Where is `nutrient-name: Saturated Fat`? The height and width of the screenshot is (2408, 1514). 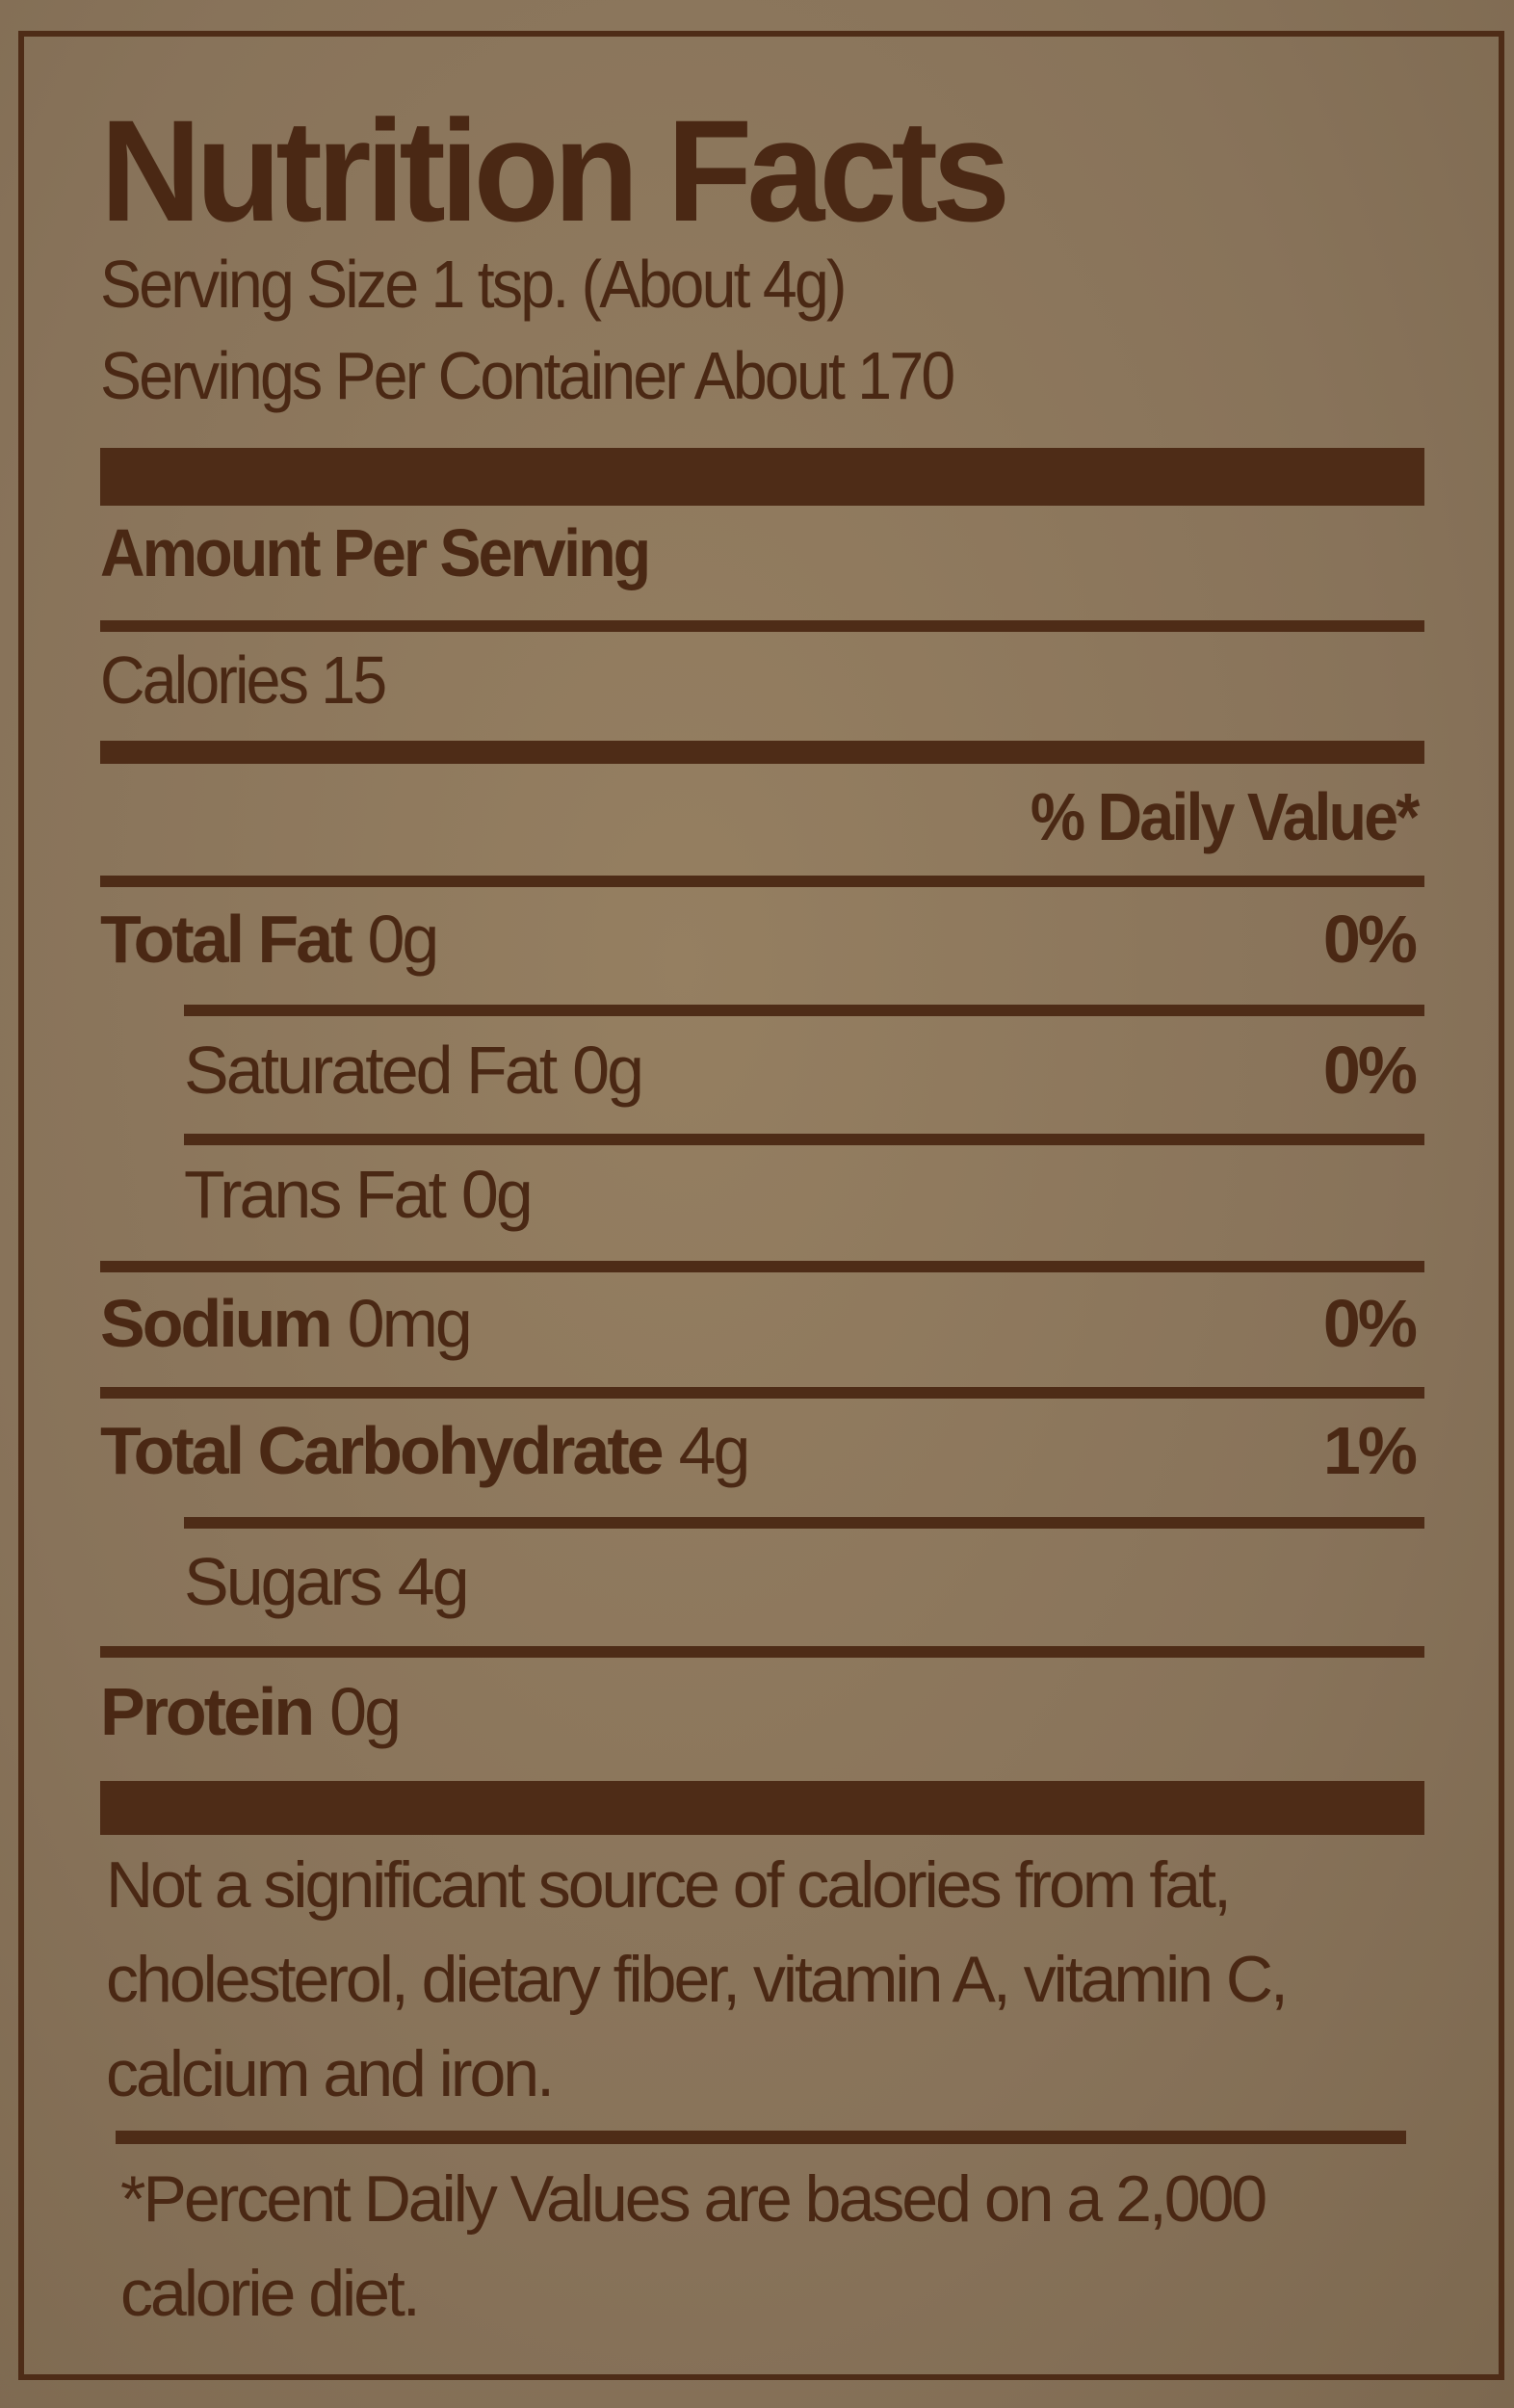 nutrient-name: Saturated Fat is located at coordinates (371, 1070).